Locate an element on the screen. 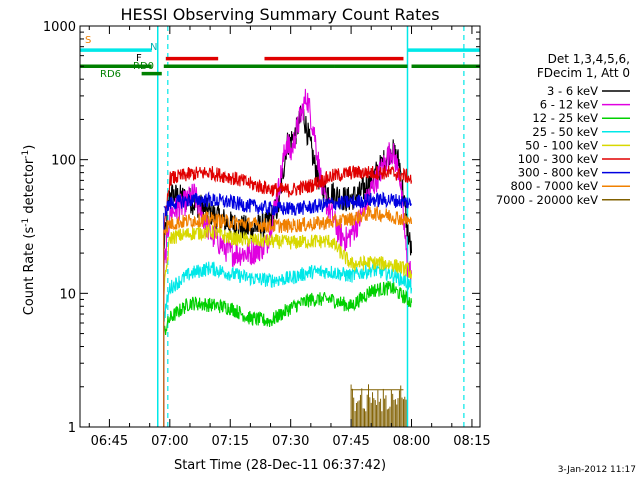 The image size is (640, 480). x-tick-label-4: 07:45 is located at coordinates (350, 441).